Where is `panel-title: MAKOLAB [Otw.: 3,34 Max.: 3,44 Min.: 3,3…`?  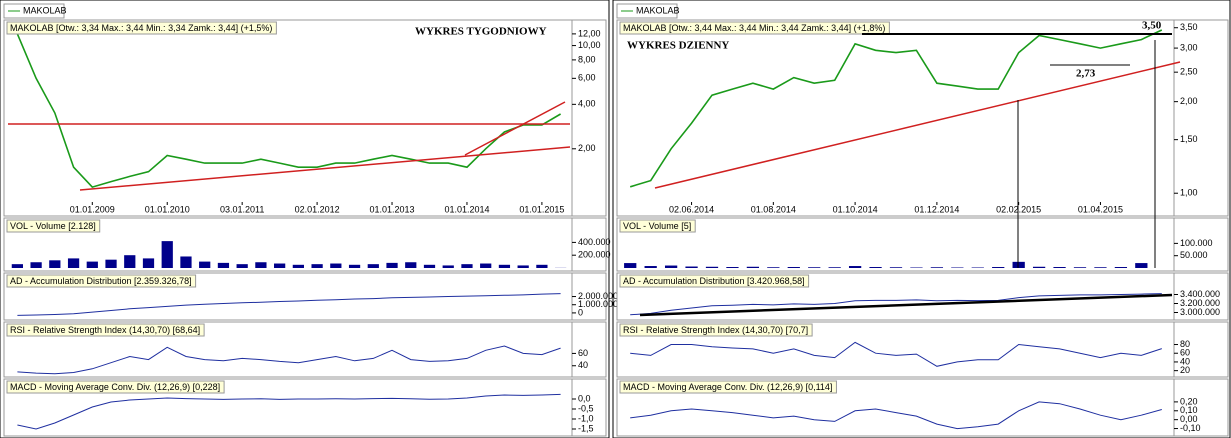
panel-title: MAKOLAB [Otw.: 3,34 Max.: 3,44 Min.: 3,3… is located at coordinates (141, 28).